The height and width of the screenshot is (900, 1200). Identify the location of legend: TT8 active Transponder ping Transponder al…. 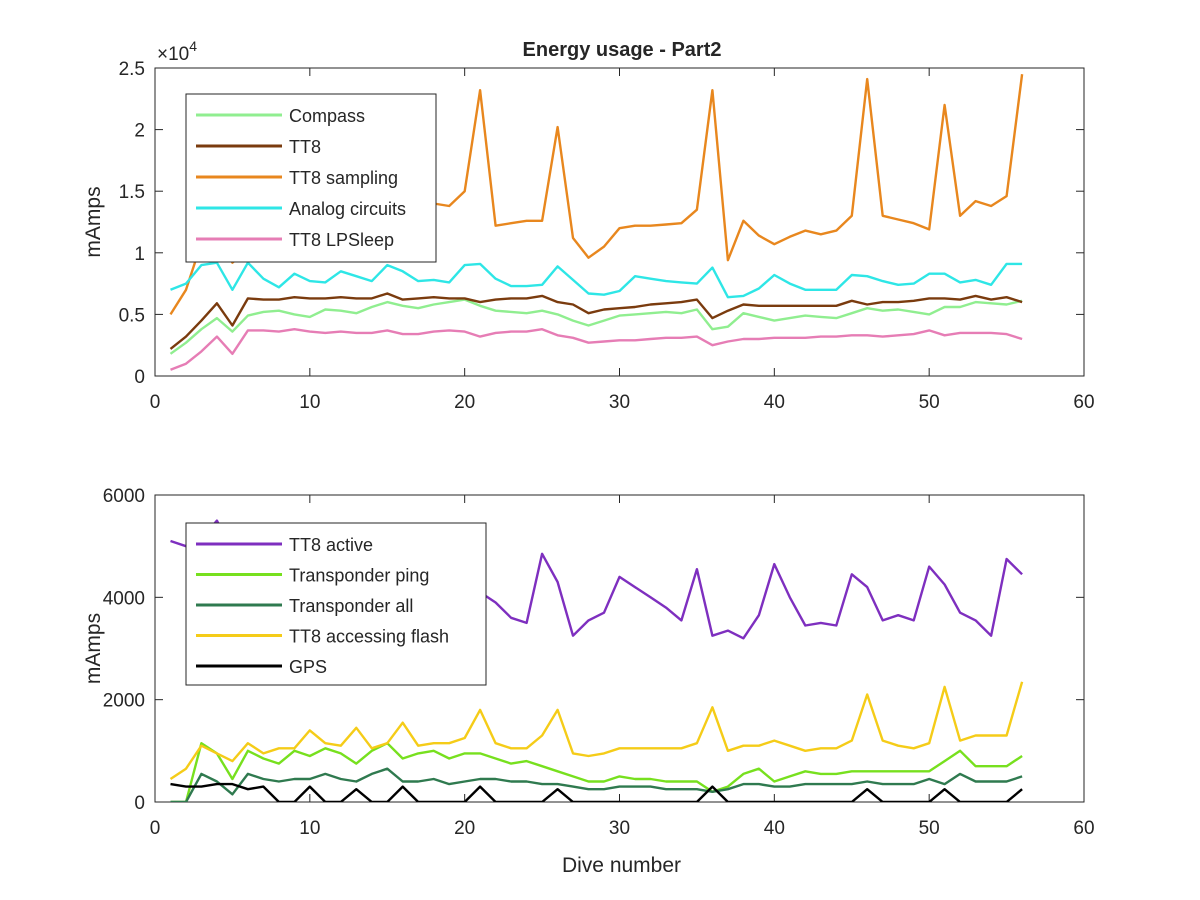
(336, 604).